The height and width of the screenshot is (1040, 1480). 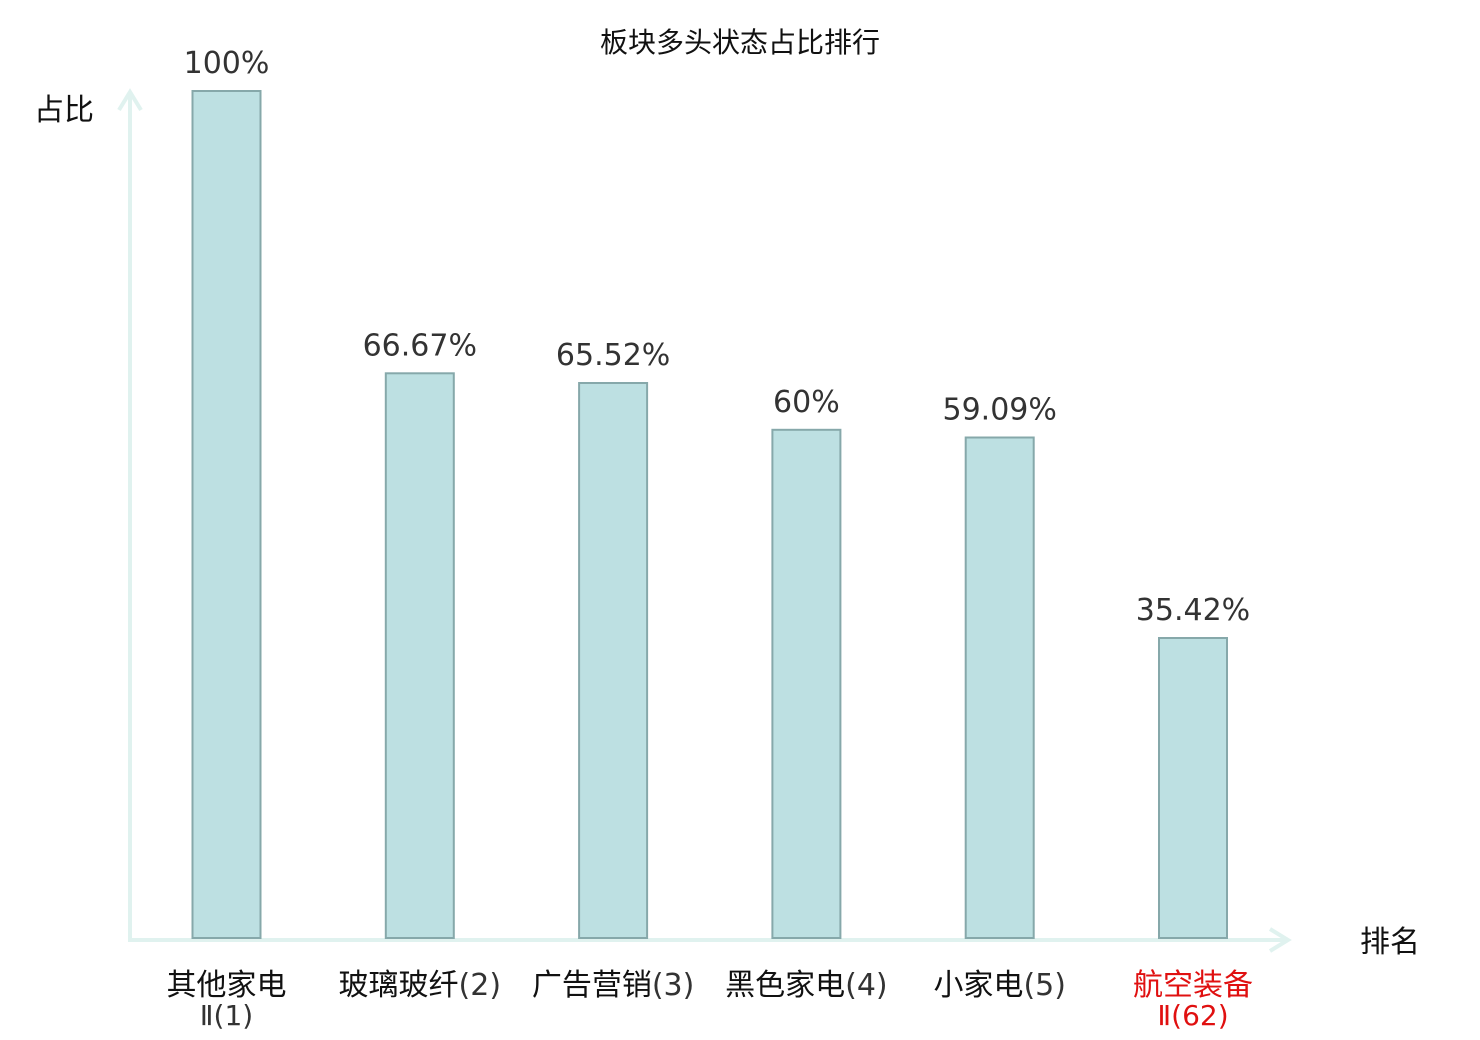 I want to click on category-label-3: 广告营销(3), so click(x=613, y=985).